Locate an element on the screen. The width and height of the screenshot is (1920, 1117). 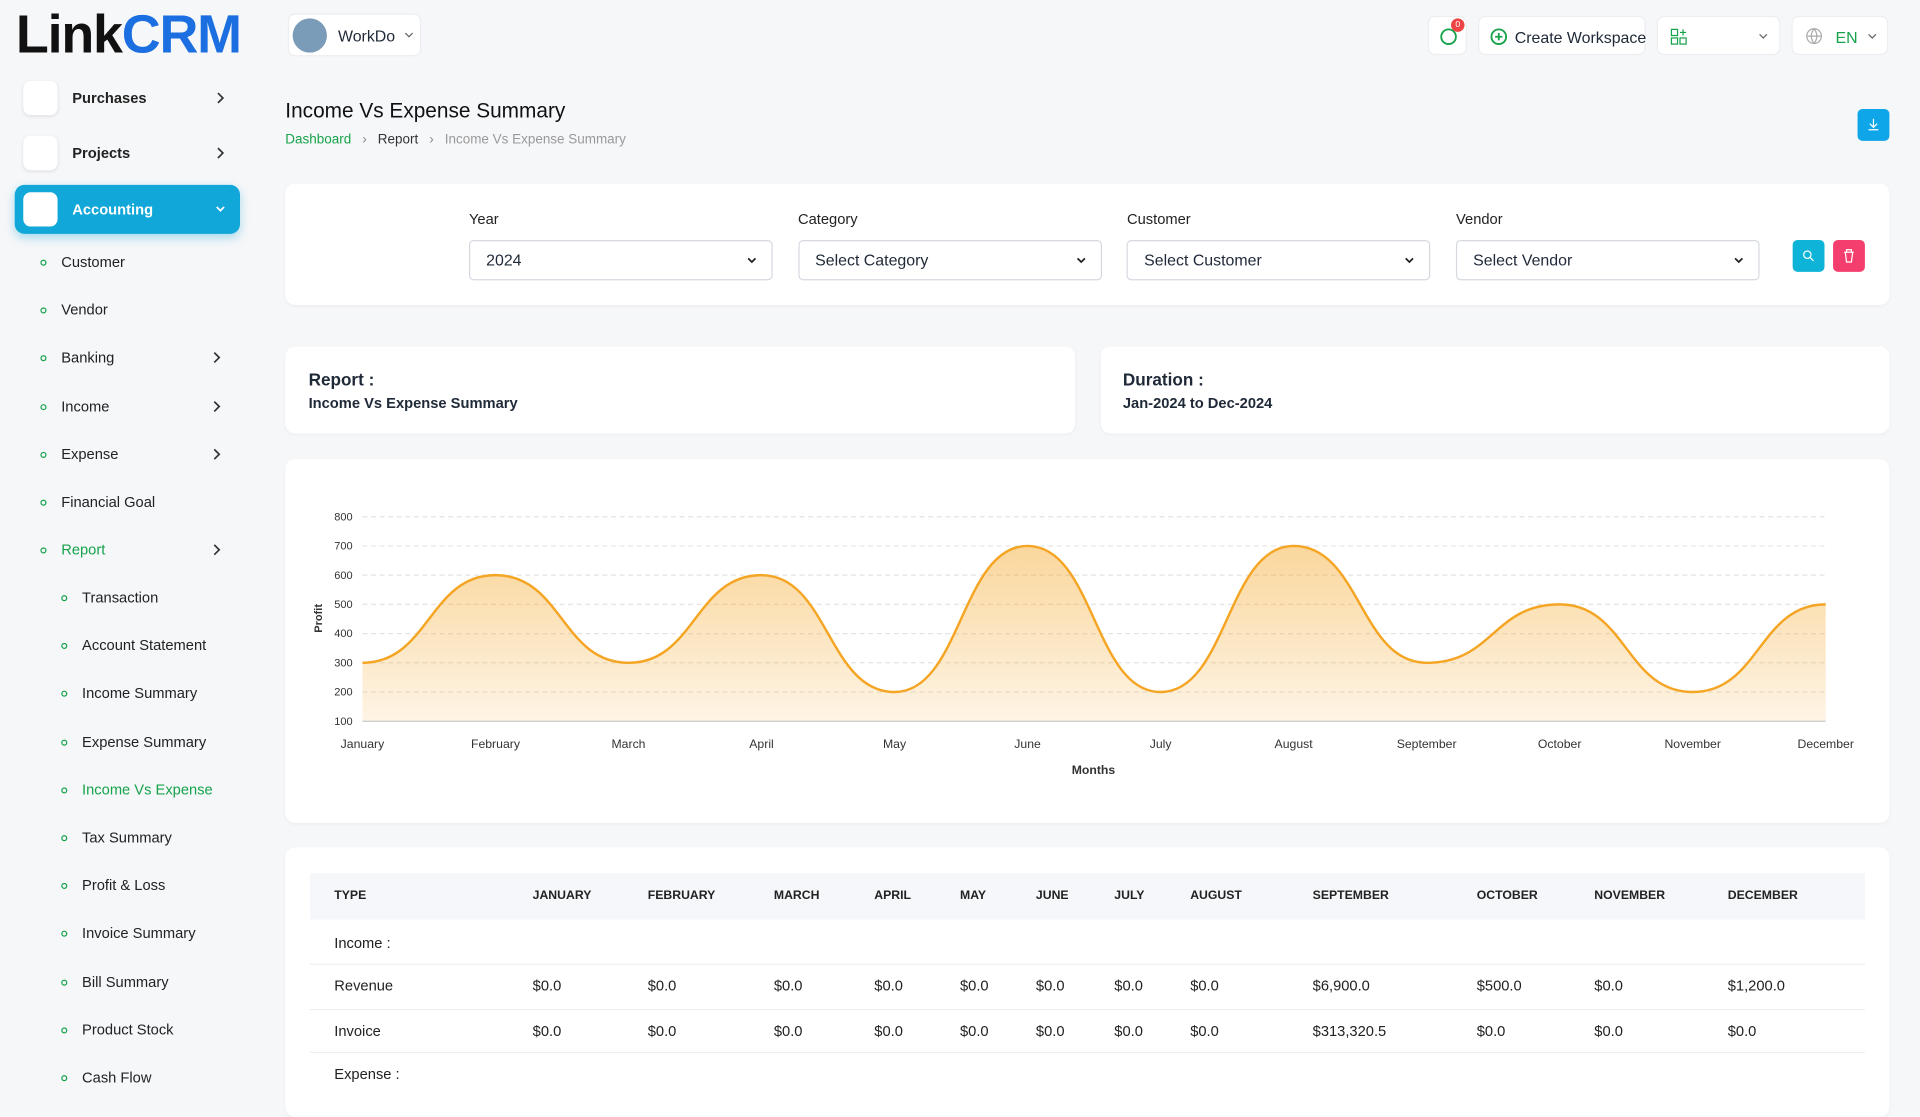
info-value: Income Vs Expense Summary is located at coordinates (413, 402).